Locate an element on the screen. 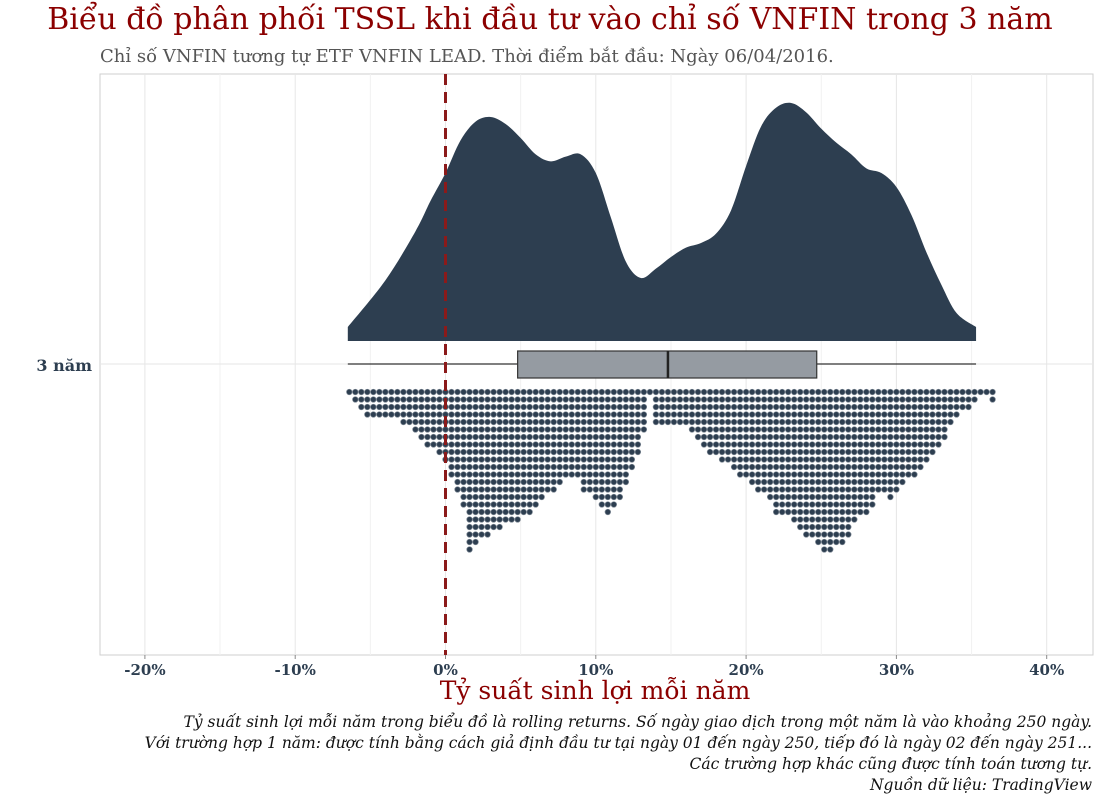 The height and width of the screenshot is (800, 1100). boxplot is located at coordinates (662, 364).